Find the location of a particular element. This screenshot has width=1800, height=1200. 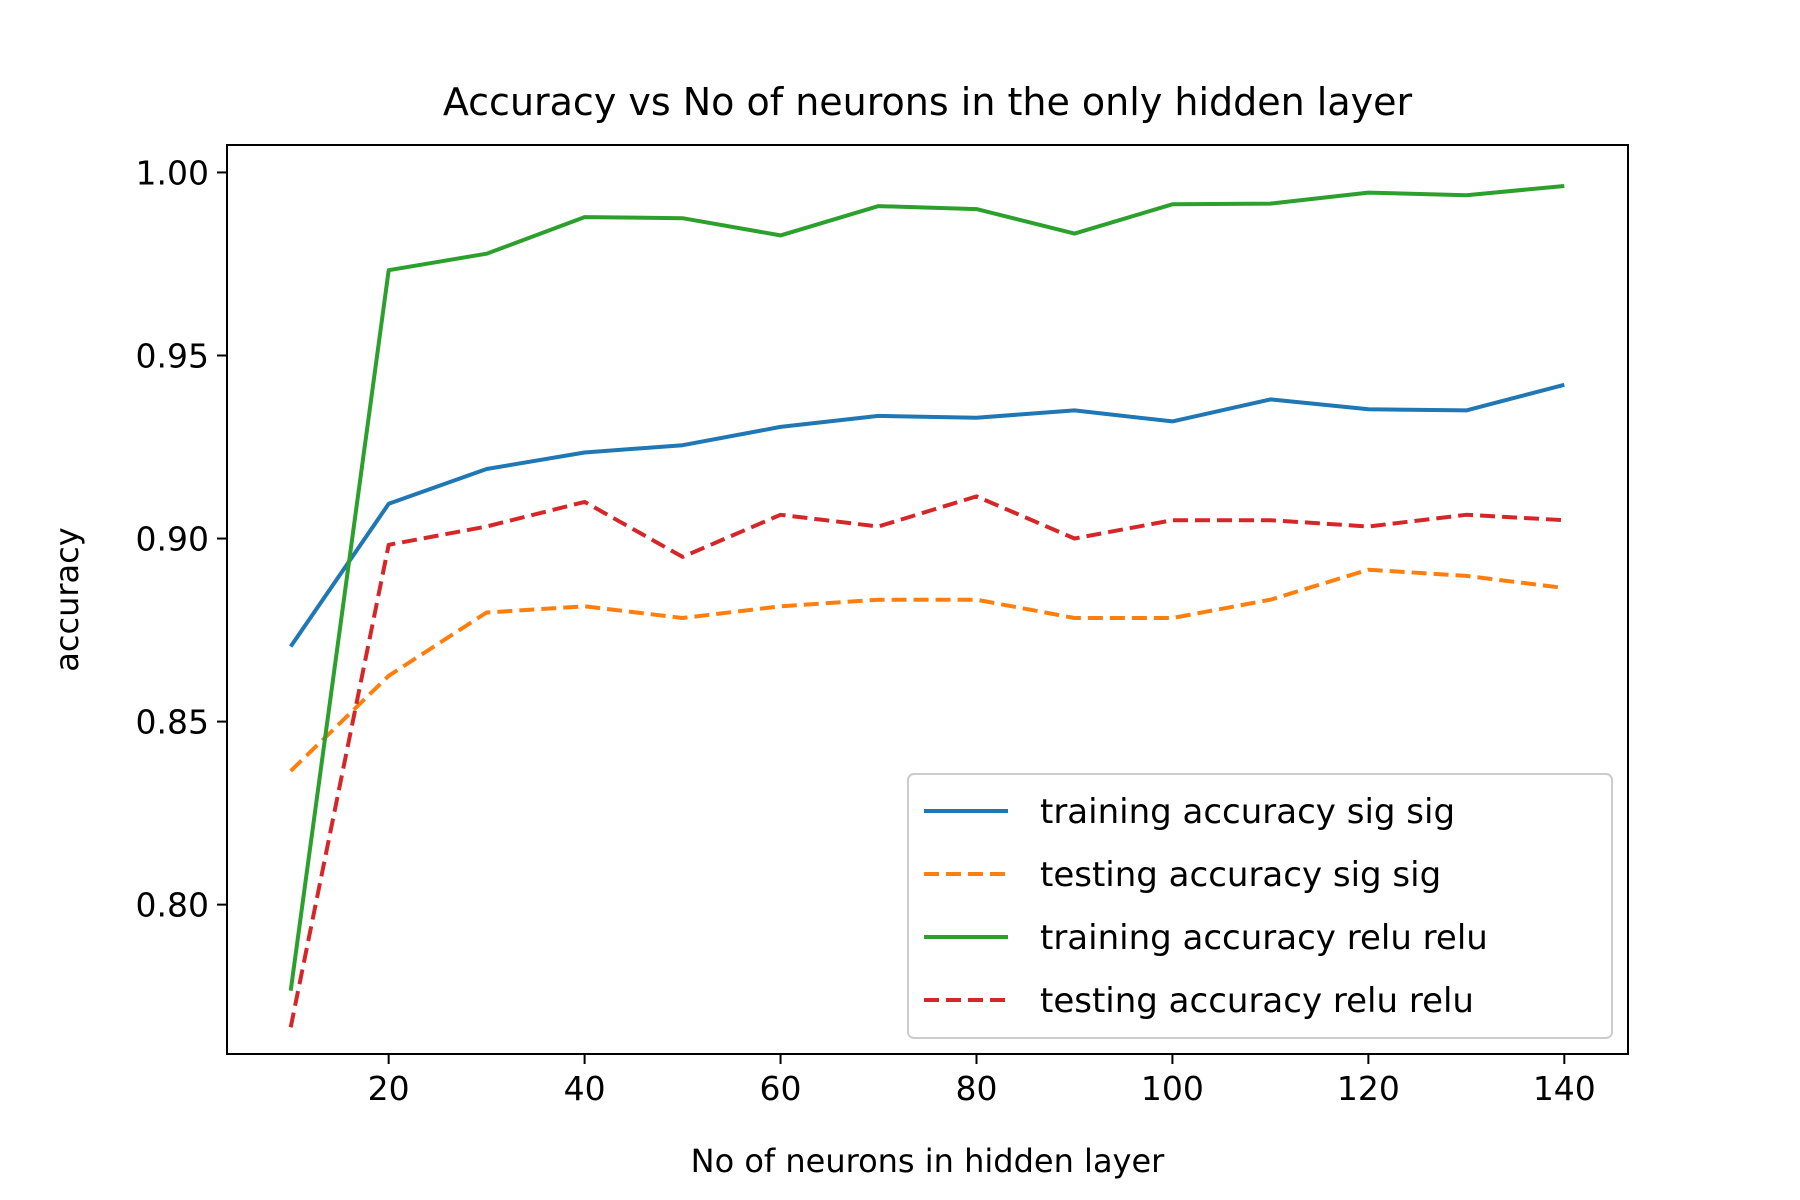

series-line is located at coordinates (927, 670).